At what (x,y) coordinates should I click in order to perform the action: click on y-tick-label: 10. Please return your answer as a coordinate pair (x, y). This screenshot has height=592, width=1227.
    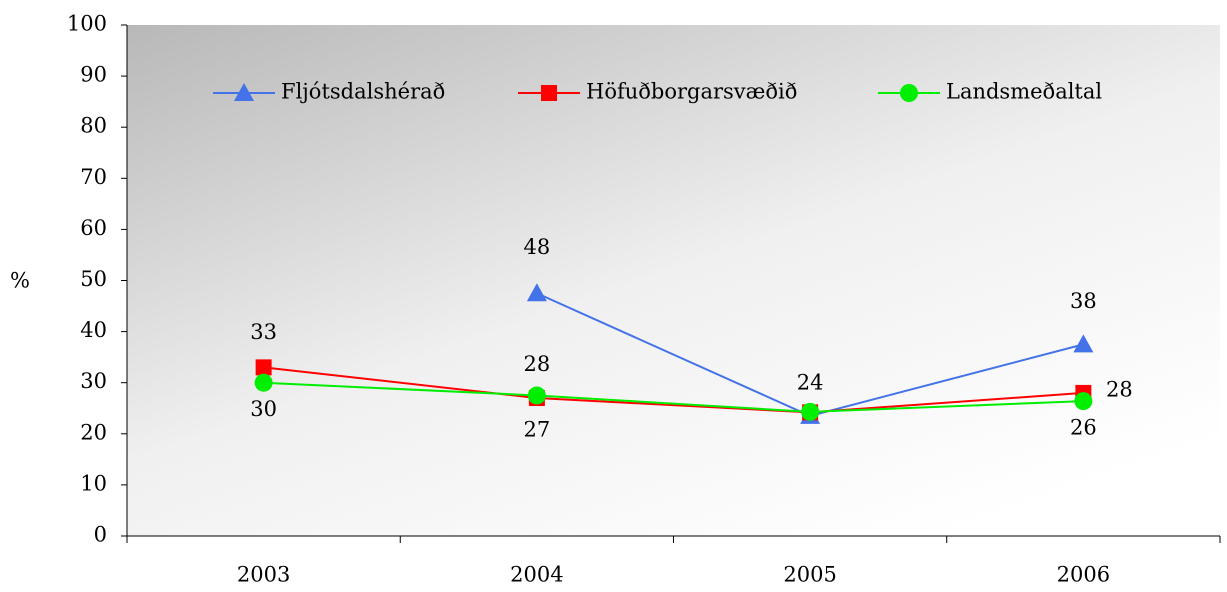
    Looking at the image, I should click on (93, 483).